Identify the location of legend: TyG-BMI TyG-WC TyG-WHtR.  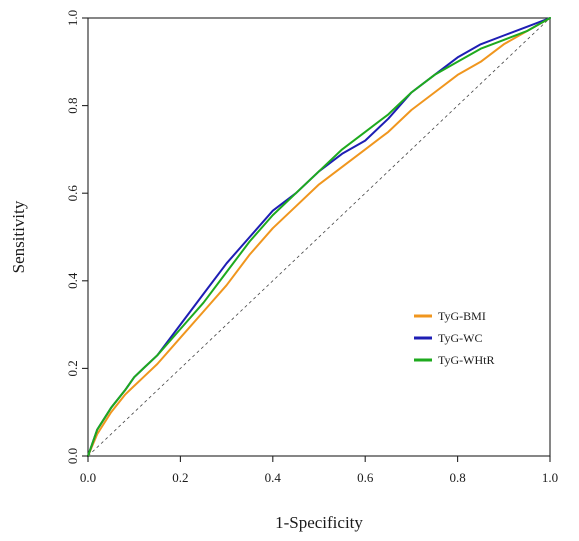
(454, 338).